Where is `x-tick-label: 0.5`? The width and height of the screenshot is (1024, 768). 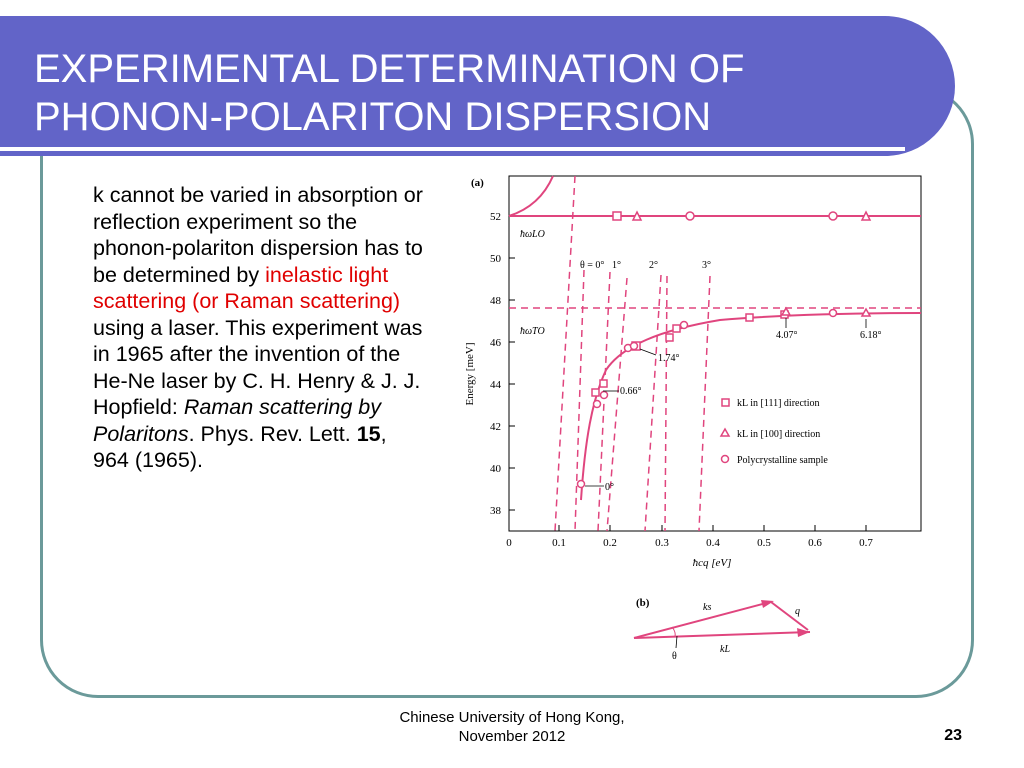 x-tick-label: 0.5 is located at coordinates (764, 543).